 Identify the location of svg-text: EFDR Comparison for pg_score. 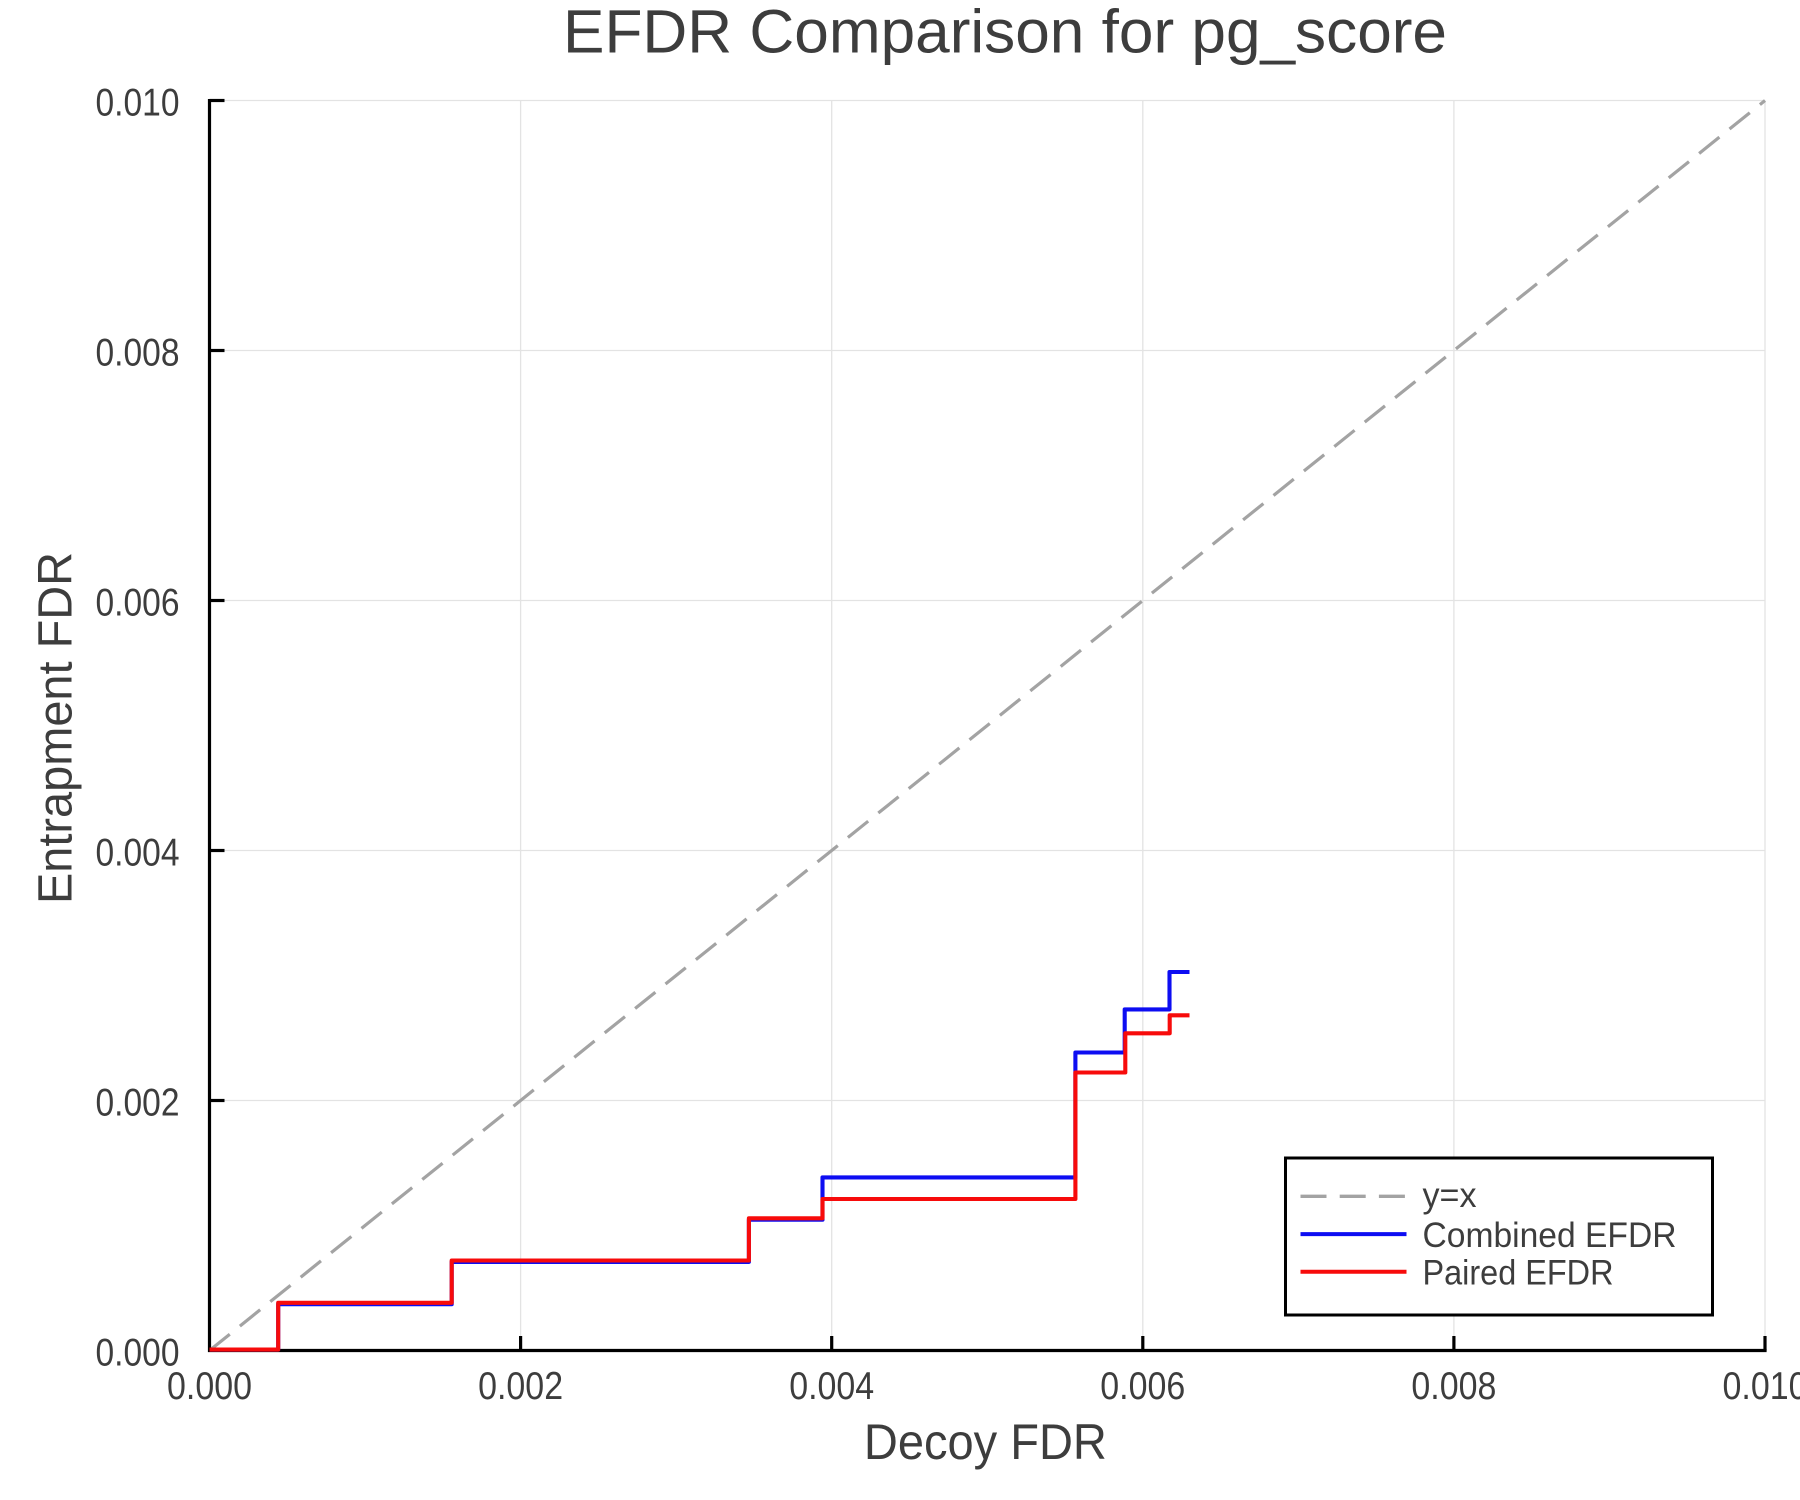
(1005, 33).